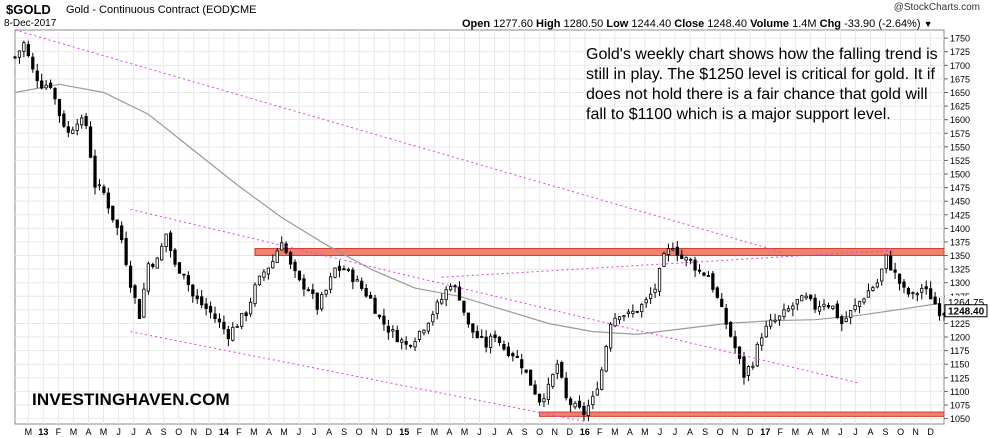 This screenshot has height=438, width=990. Describe the element at coordinates (830, 24) in the screenshot. I see `change-label: Chg` at that location.